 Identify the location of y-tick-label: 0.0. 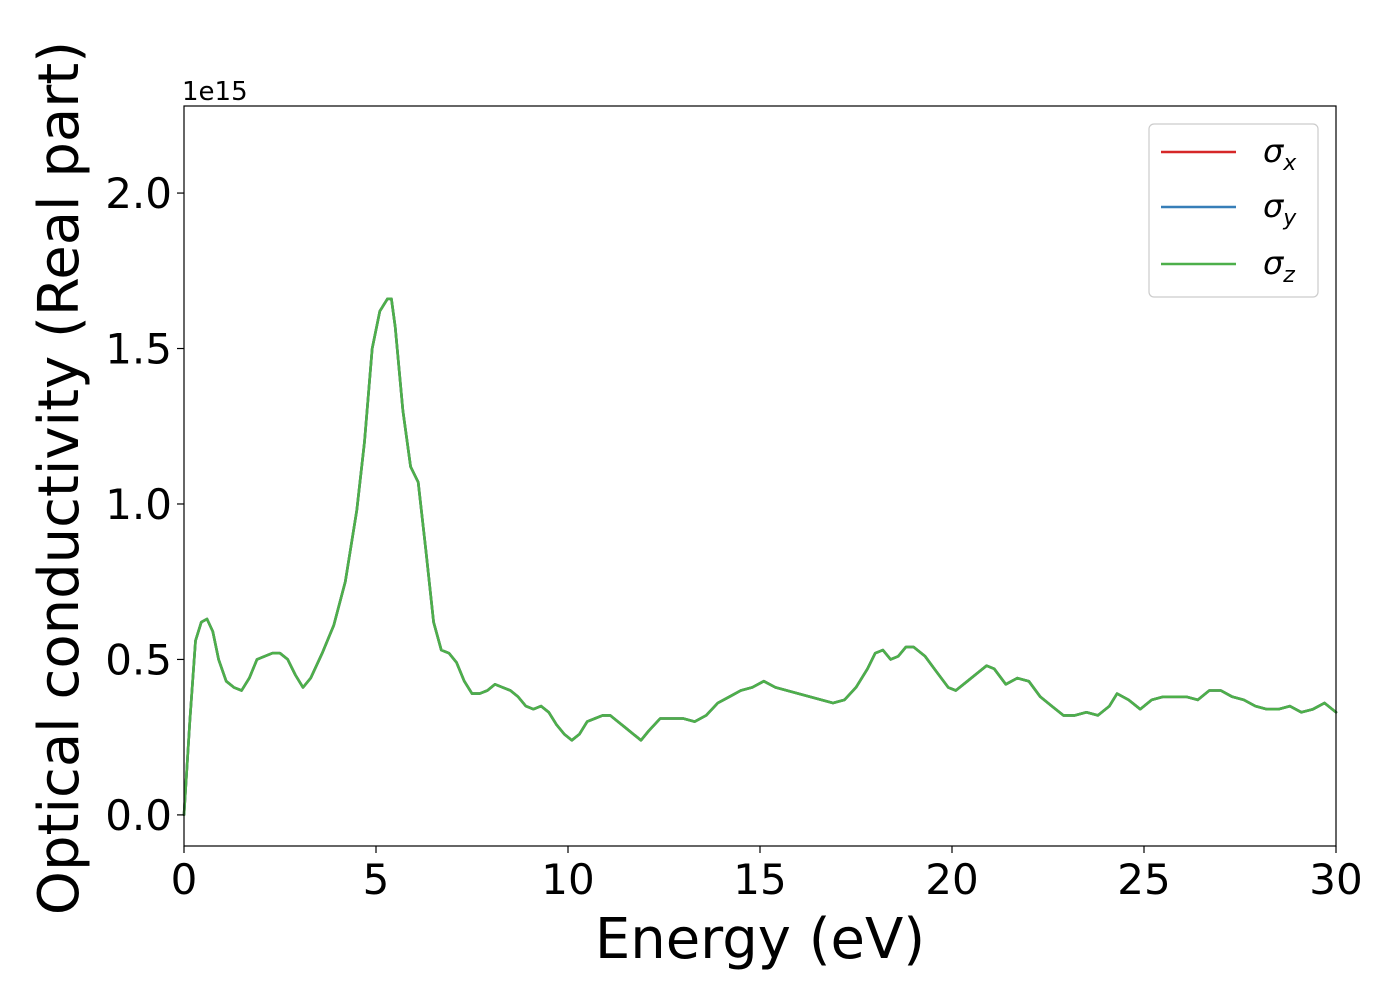
(138, 815).